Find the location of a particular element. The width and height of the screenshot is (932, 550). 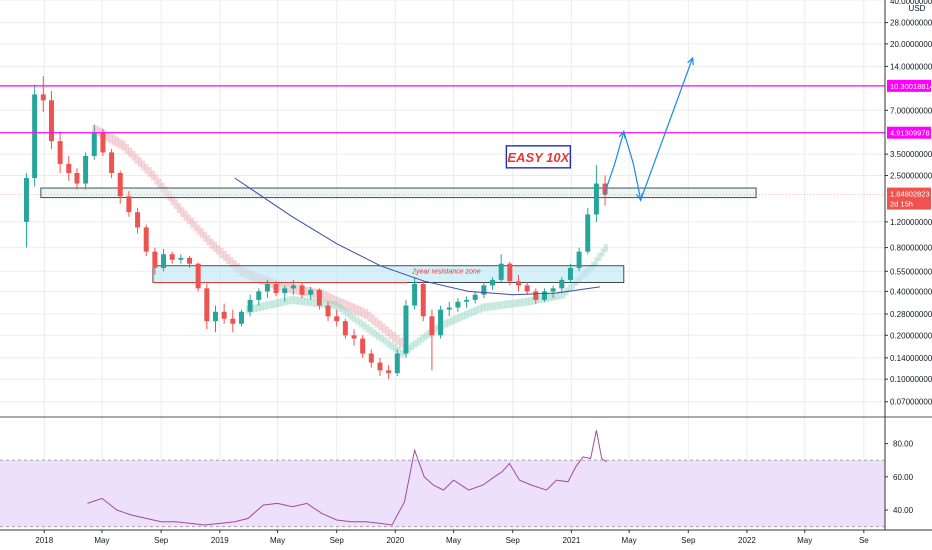

time-tick-label: 2020 is located at coordinates (395, 540).